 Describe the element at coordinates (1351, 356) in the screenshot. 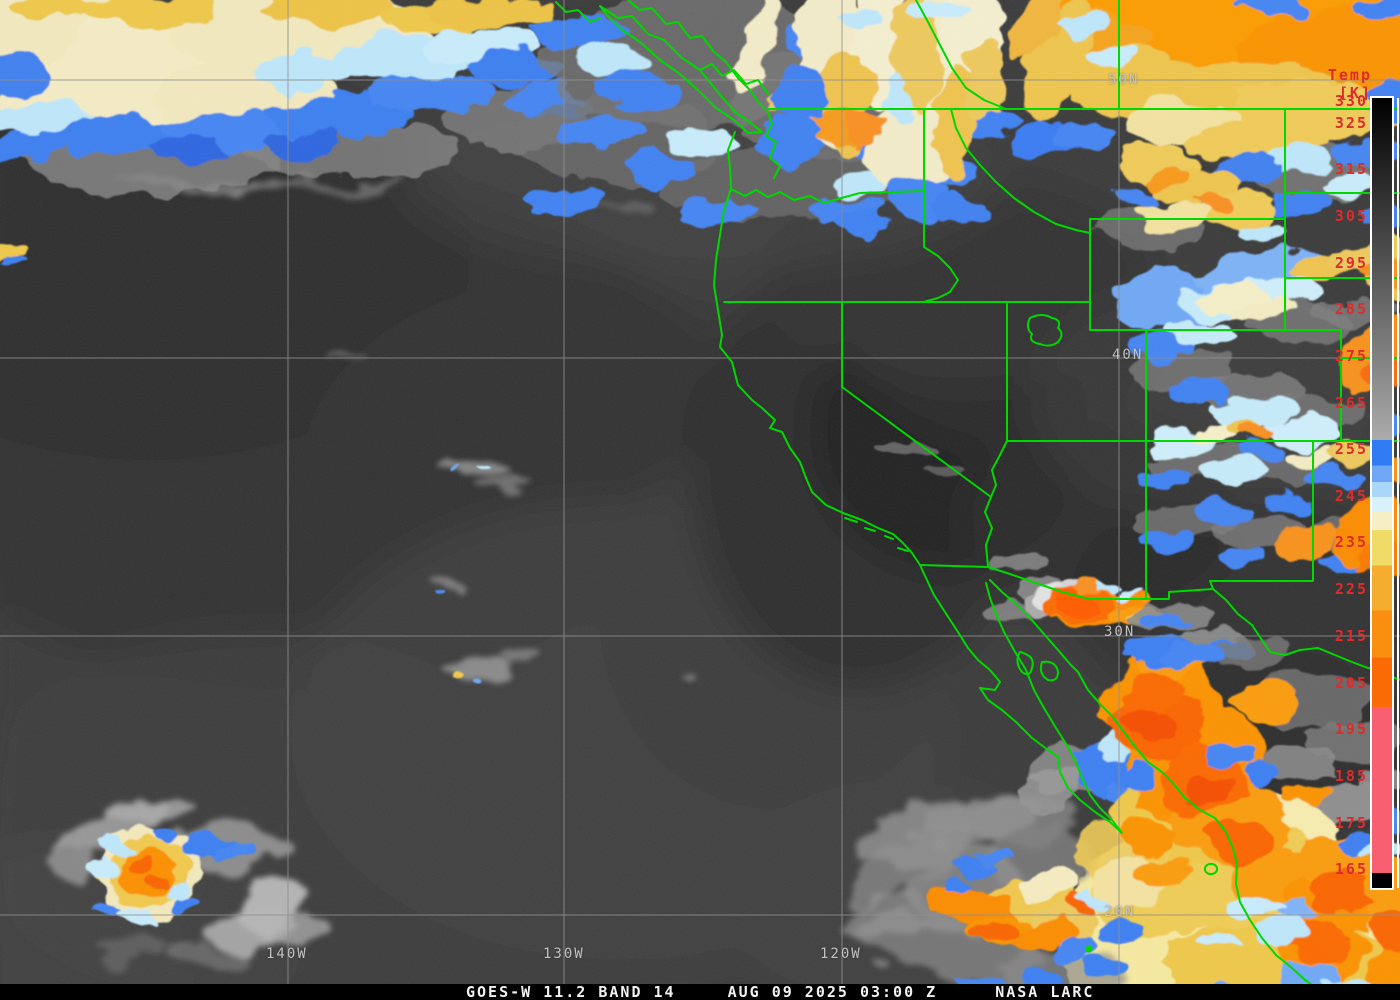

I see `colorbar-tick-label: 275` at that location.